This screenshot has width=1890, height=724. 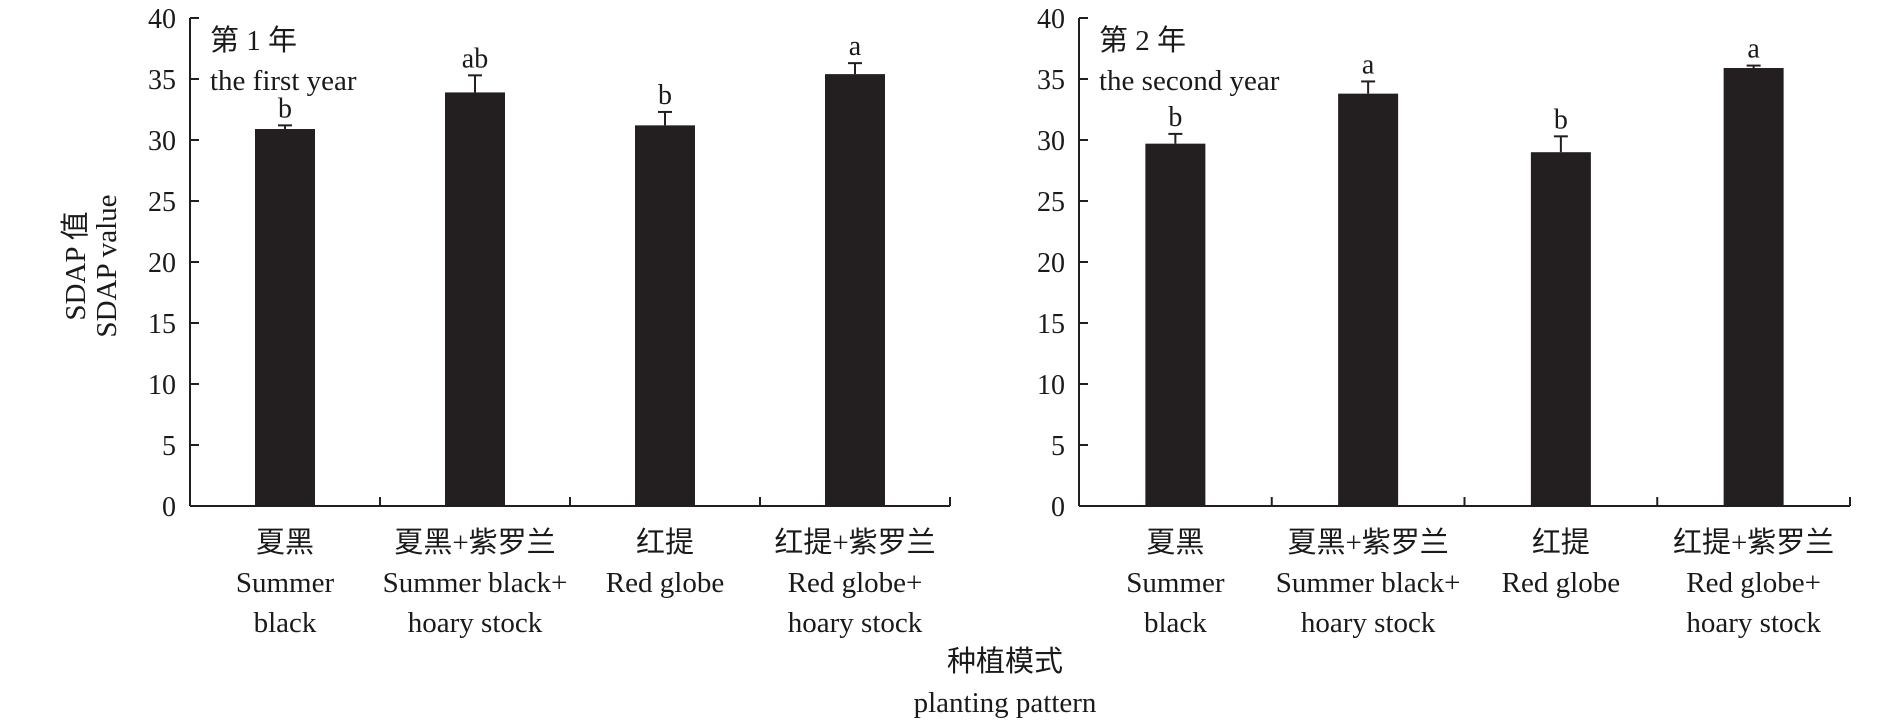 What do you see at coordinates (107, 265) in the screenshot?
I see `y-axis-label-en: SDAP value` at bounding box center [107, 265].